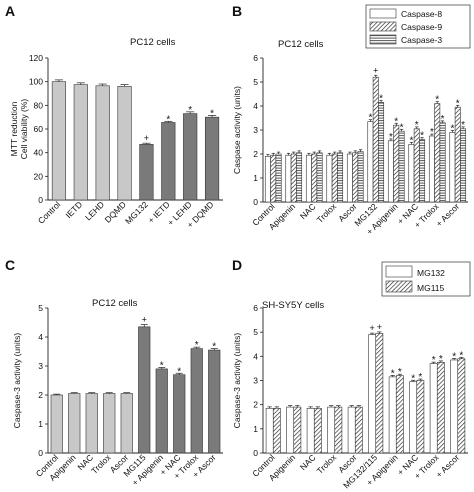  What do you see at coordinates (431, 288) in the screenshot?
I see `legend-label: MG115` at bounding box center [431, 288].